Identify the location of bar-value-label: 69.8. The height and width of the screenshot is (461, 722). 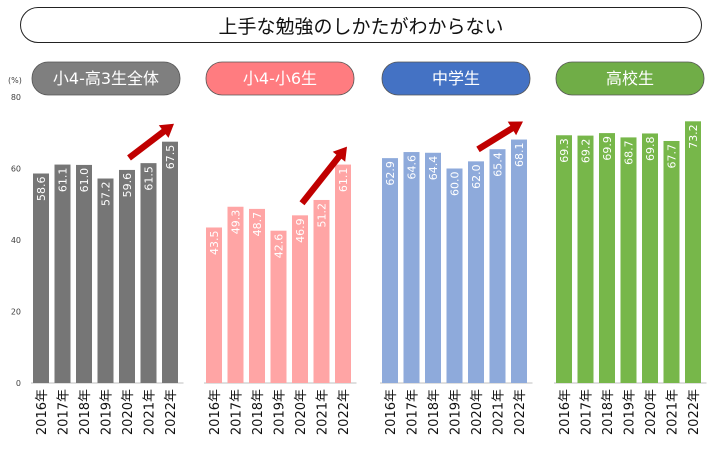
(650, 148).